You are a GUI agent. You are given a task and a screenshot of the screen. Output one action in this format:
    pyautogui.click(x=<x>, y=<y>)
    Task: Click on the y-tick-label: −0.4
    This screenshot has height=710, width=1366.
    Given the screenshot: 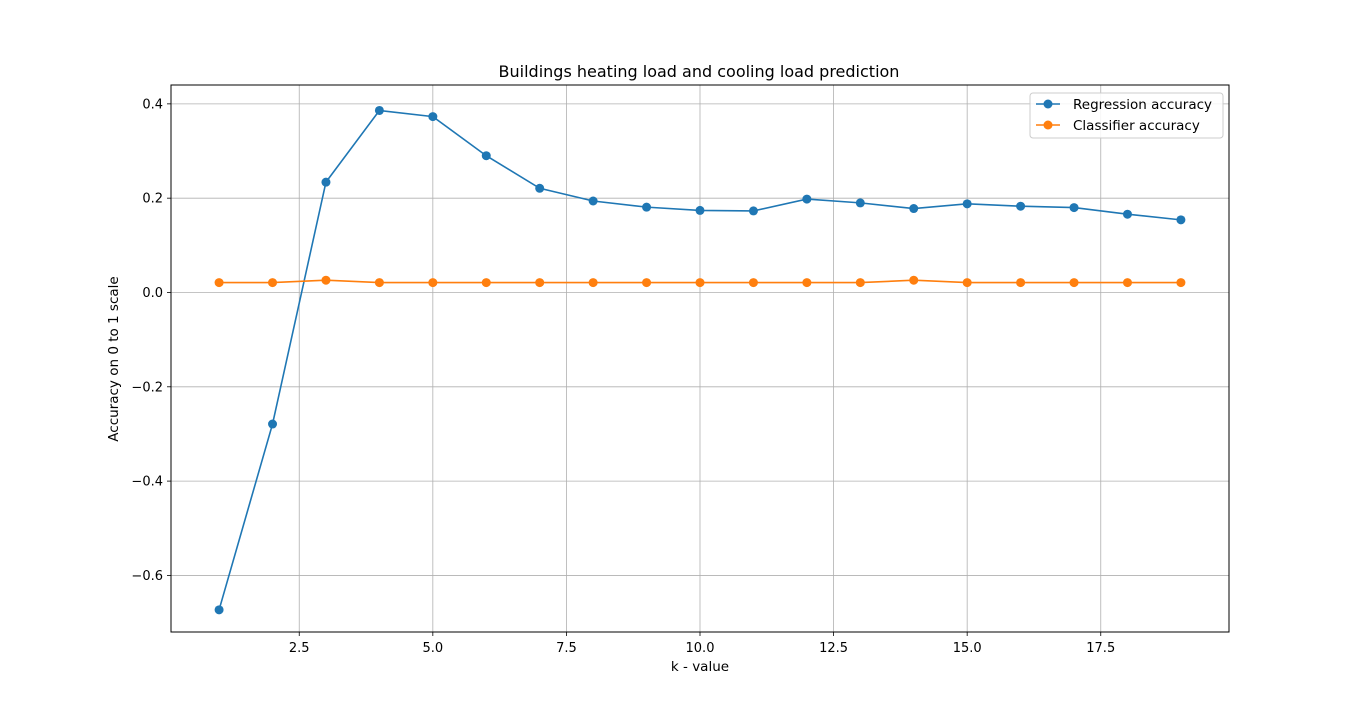 What is the action you would take?
    pyautogui.click(x=147, y=482)
    